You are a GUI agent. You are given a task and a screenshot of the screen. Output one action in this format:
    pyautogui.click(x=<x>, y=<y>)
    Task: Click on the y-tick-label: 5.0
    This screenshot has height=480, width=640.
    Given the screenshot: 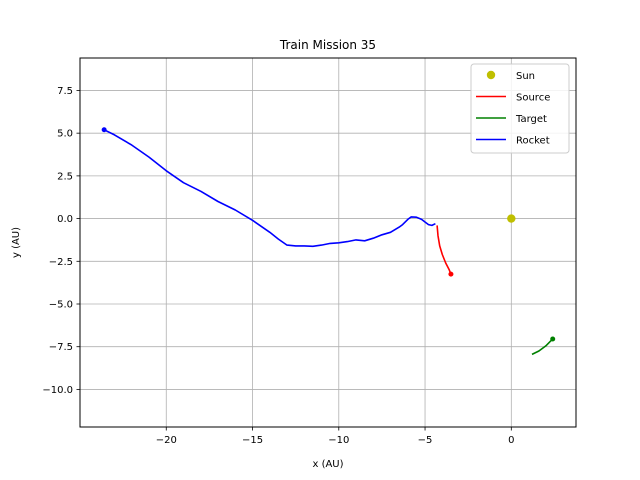 What is the action you would take?
    pyautogui.click(x=65, y=134)
    